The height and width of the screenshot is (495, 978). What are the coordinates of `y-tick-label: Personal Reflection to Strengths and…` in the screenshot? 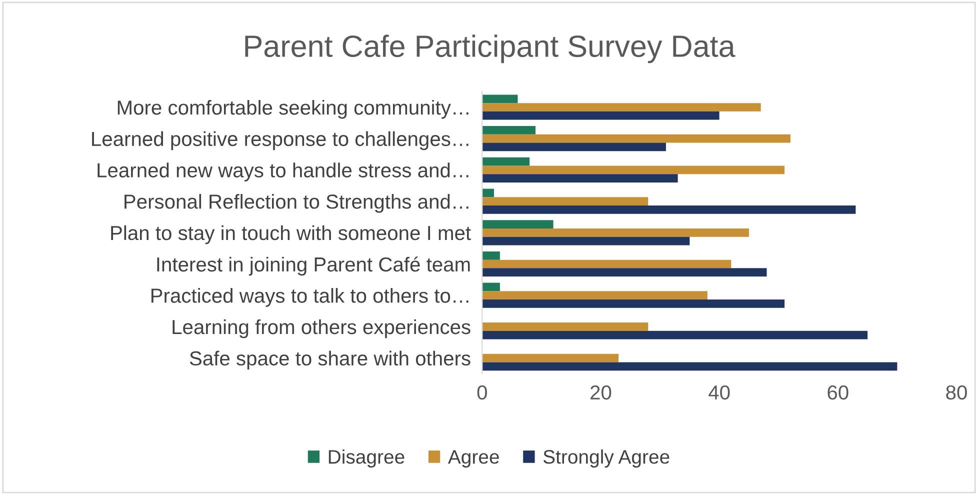 It's located at (296, 203).